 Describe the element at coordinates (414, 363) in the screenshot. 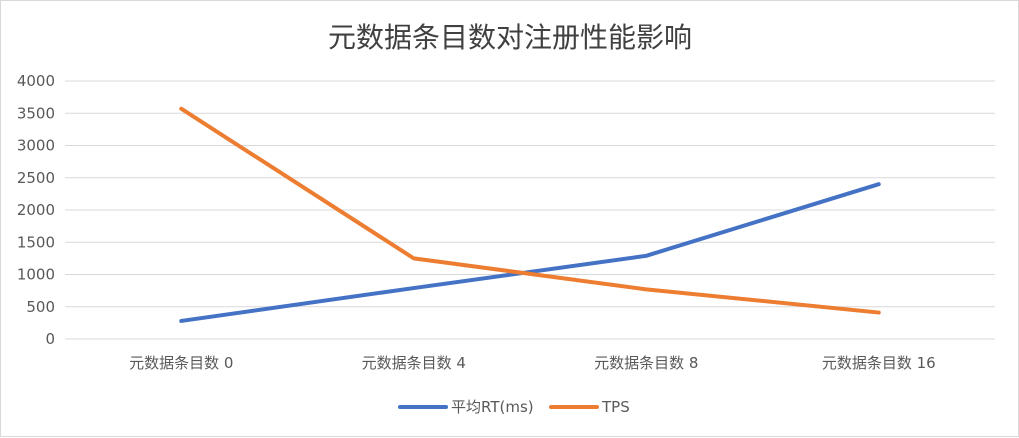

I see `x-tick-label: 元数据条目数 4` at that location.